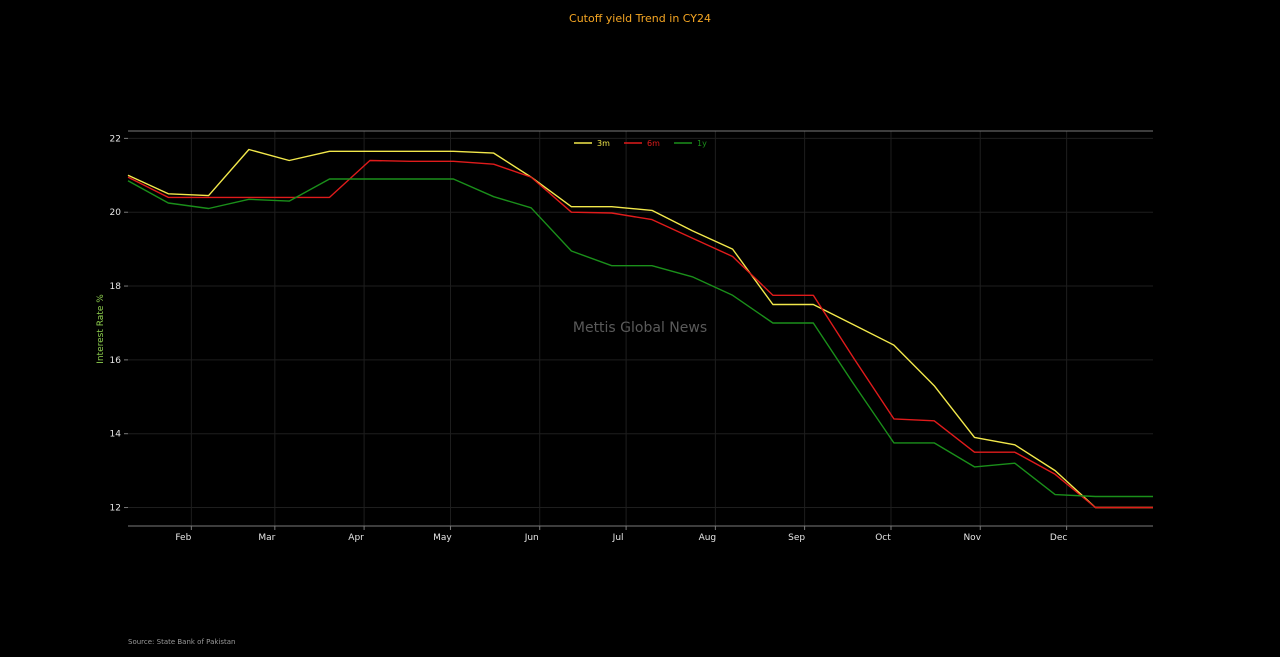  What do you see at coordinates (115, 139) in the screenshot?
I see `y-tick-label: 22` at bounding box center [115, 139].